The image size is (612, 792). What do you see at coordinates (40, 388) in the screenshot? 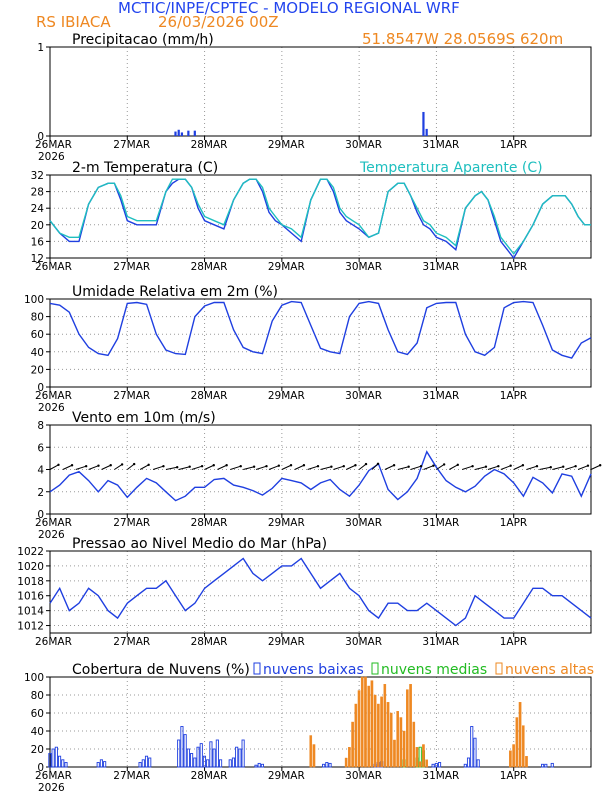
I see `y-tick-label: 0` at bounding box center [40, 388].